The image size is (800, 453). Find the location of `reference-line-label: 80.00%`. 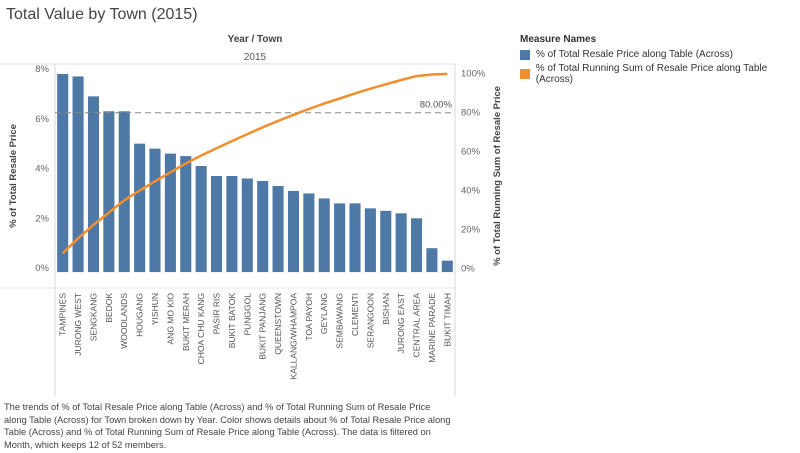

reference-line-label: 80.00% is located at coordinates (436, 105).